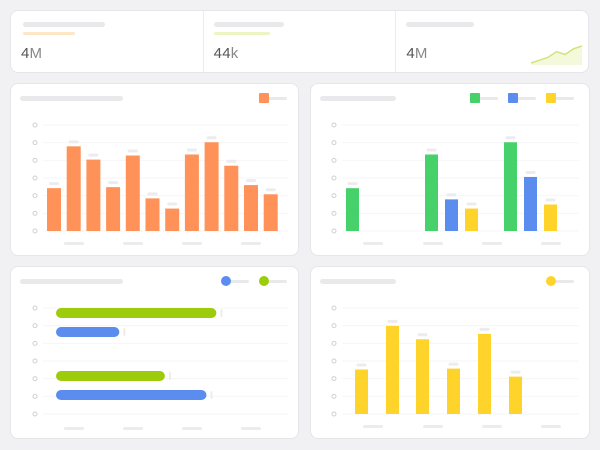  Describe the element at coordinates (492, 41) in the screenshot. I see `kpi-card-3: 4M` at that location.